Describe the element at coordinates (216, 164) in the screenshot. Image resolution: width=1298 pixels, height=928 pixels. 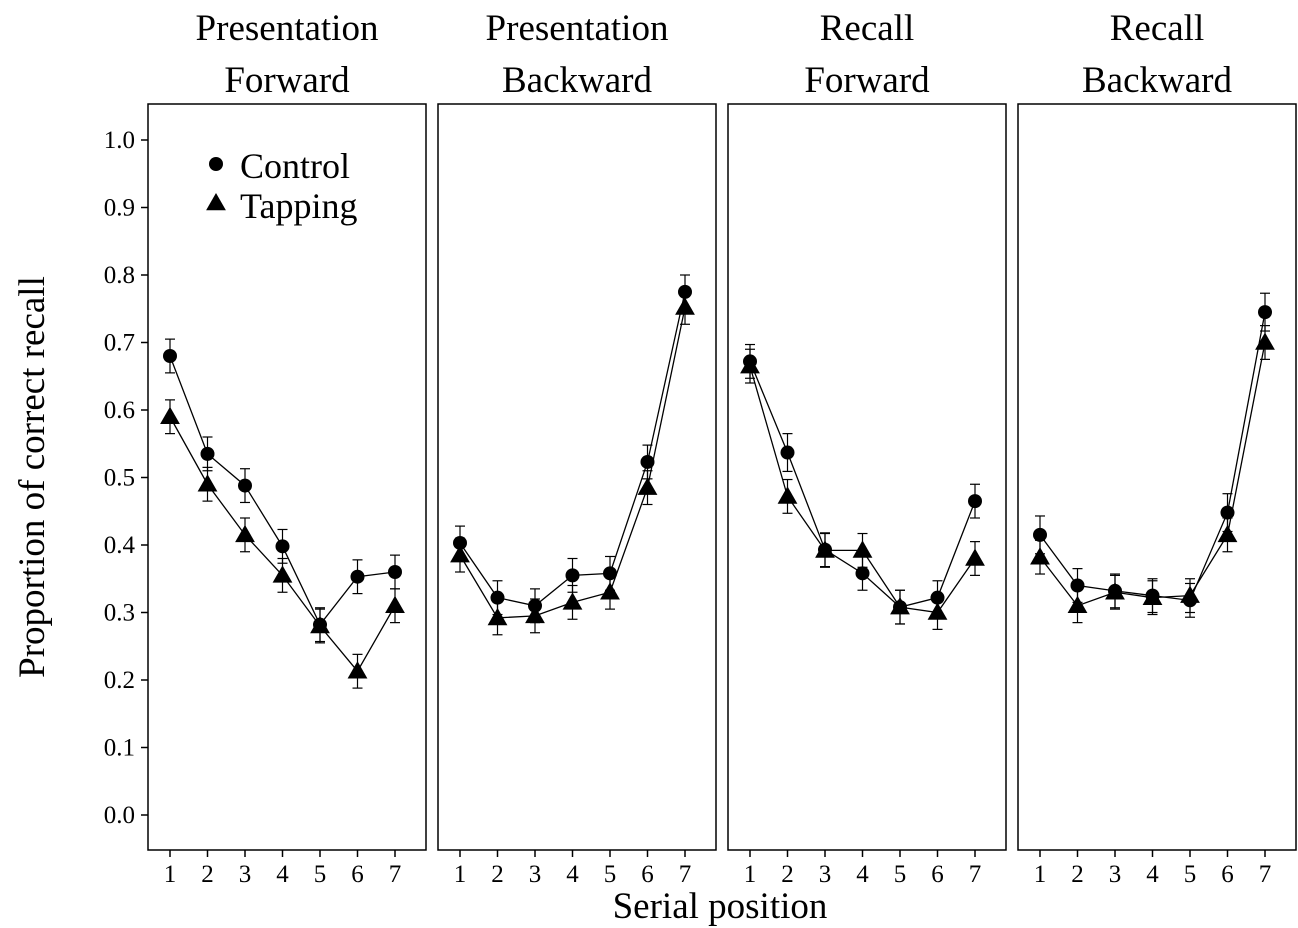
I see `legend-circle-marker` at that location.